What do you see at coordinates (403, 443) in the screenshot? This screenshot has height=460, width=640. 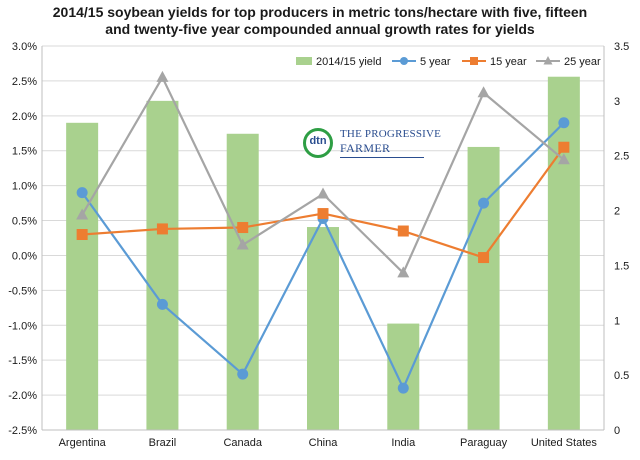 I see `x-axis-tick-label: India` at bounding box center [403, 443].